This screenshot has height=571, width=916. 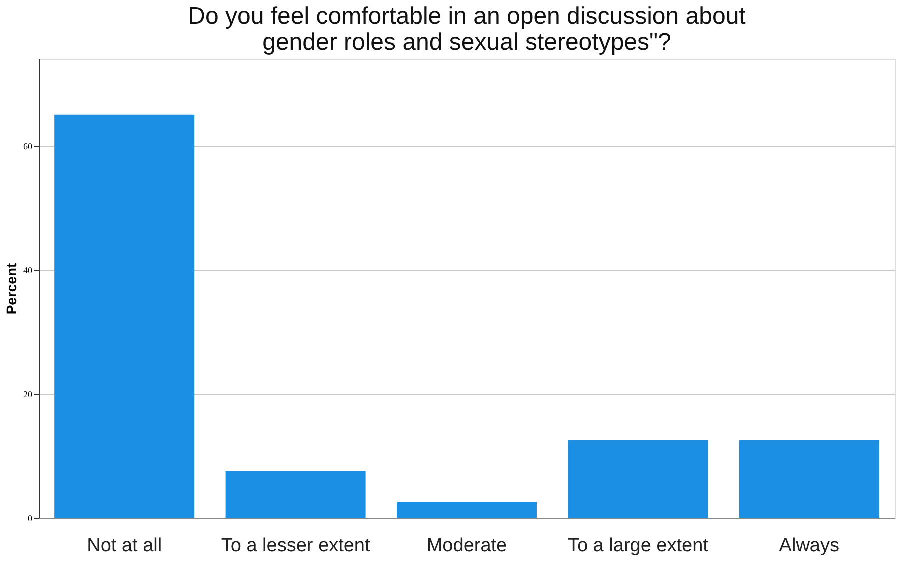 I want to click on y-axis-title: Percent, so click(x=12, y=288).